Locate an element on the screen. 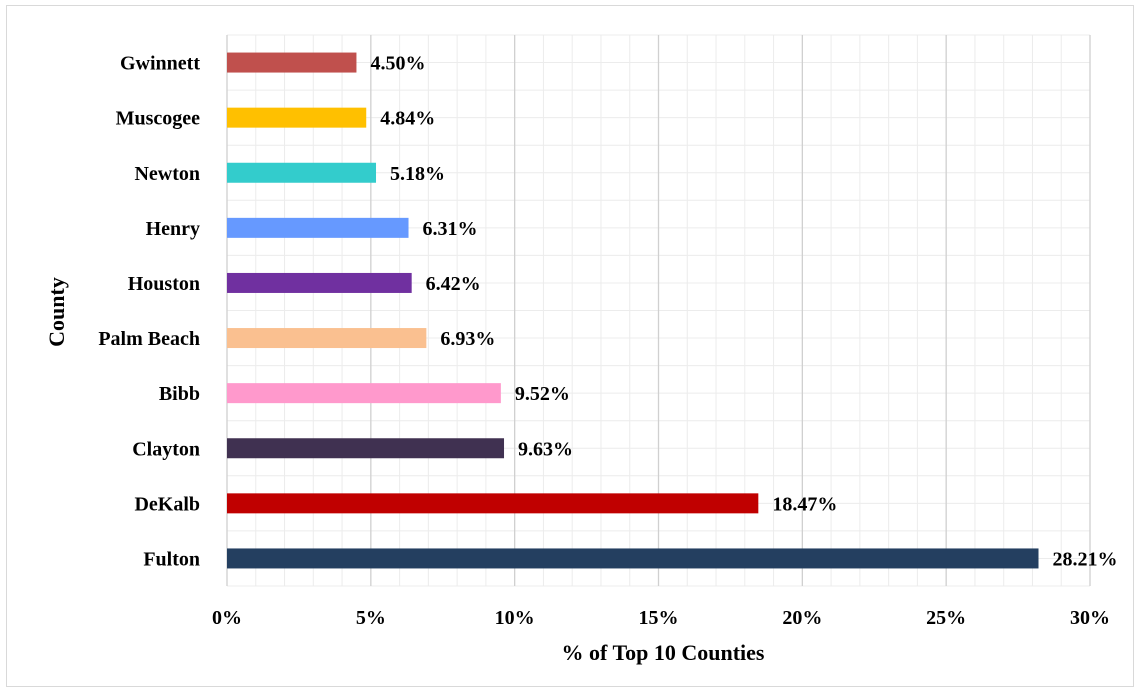  data-label: 4.84% is located at coordinates (407, 119).